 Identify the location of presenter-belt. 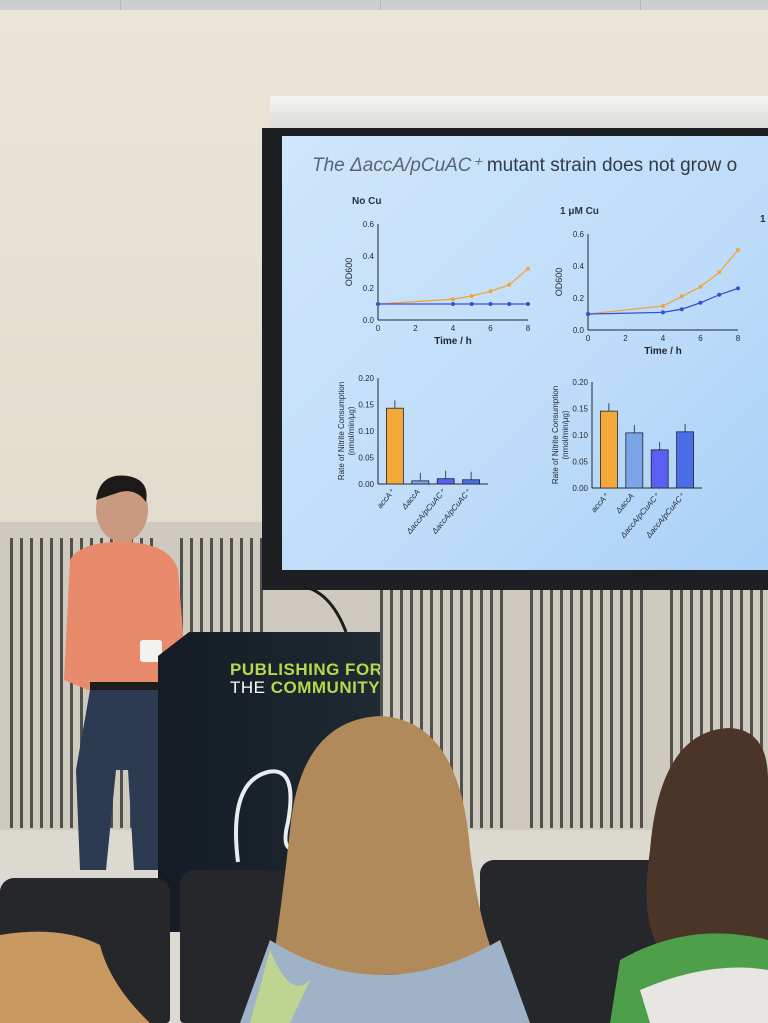
(128, 686).